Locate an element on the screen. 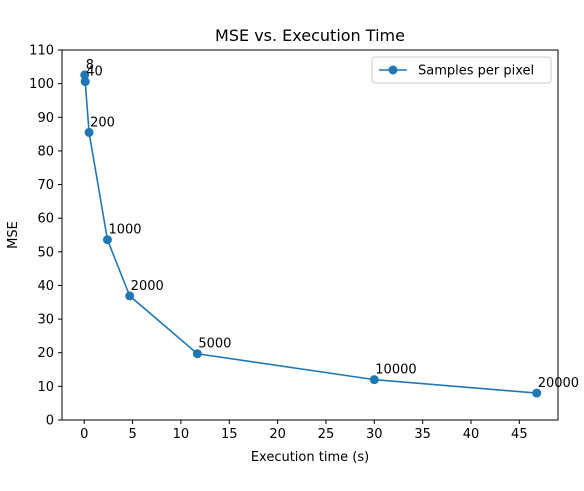 The image size is (584, 491). data-label: 200 is located at coordinates (102, 122).